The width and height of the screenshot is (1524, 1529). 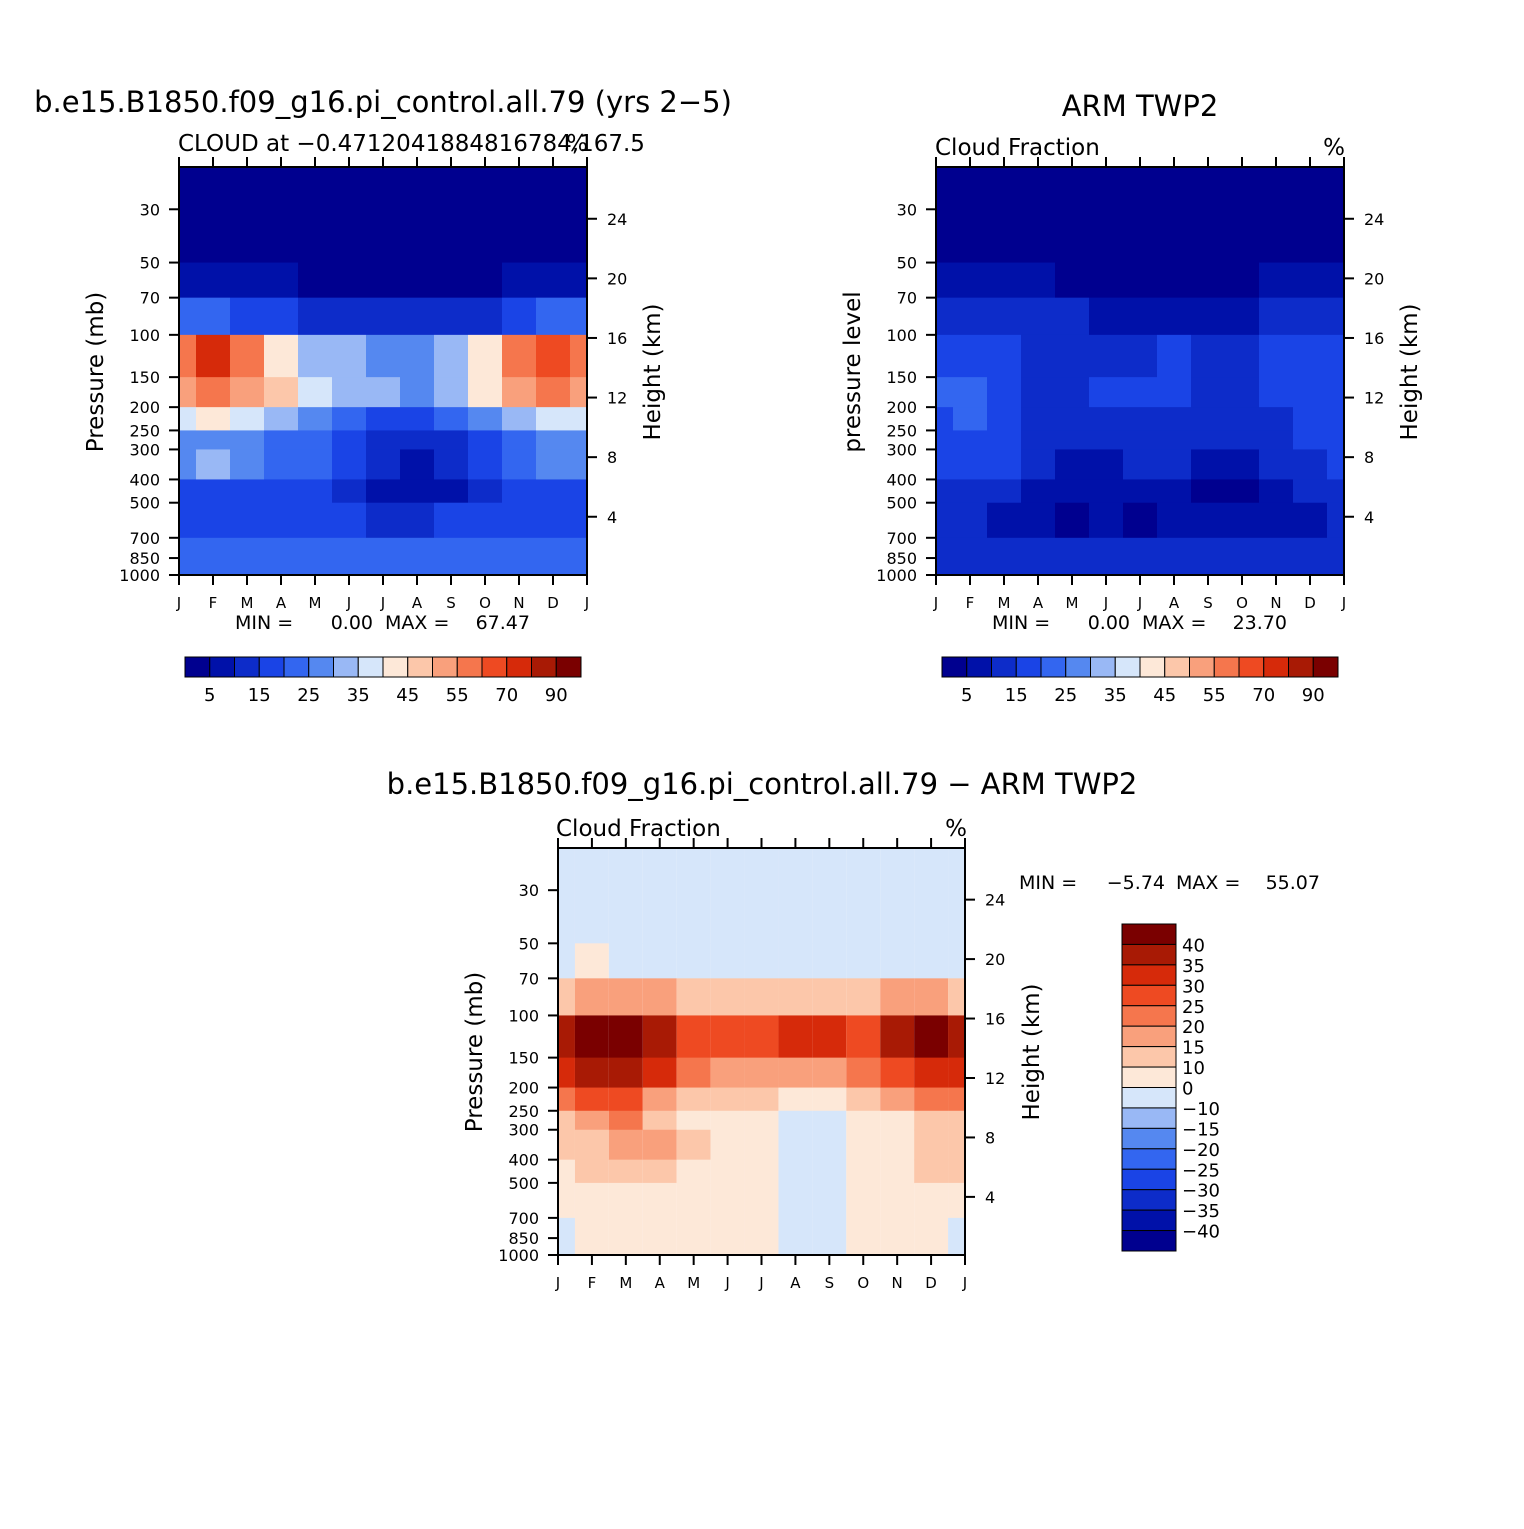 I want to click on colorbar: 5 15 25 35 45 55 70 90, so click(x=1140, y=681).